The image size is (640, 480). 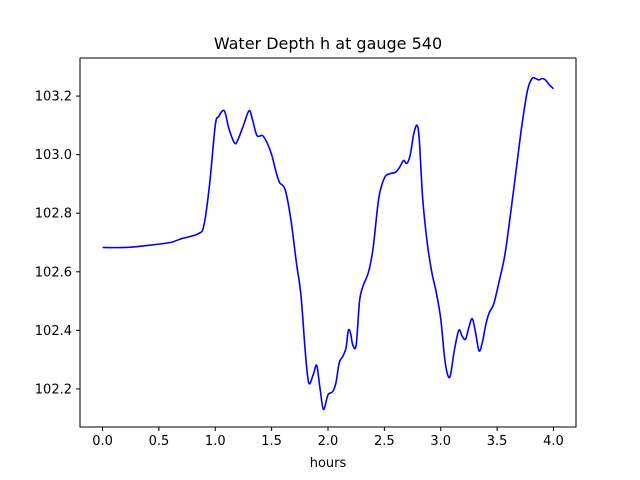 I want to click on x-tick-label: 4.0, so click(x=553, y=441).